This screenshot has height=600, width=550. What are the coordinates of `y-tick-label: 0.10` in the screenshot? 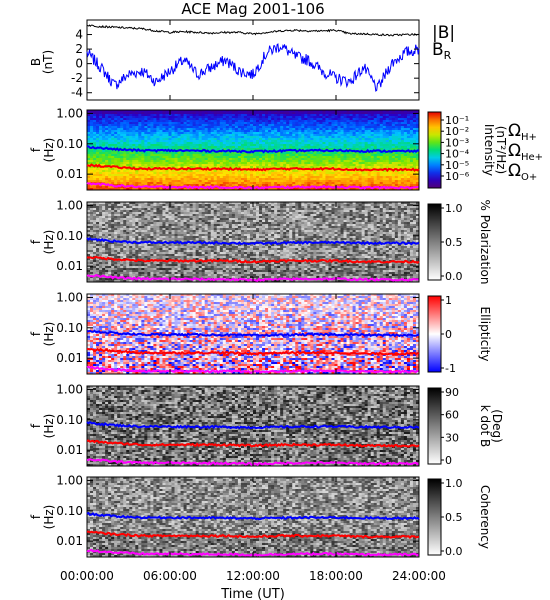 It's located at (69, 144).